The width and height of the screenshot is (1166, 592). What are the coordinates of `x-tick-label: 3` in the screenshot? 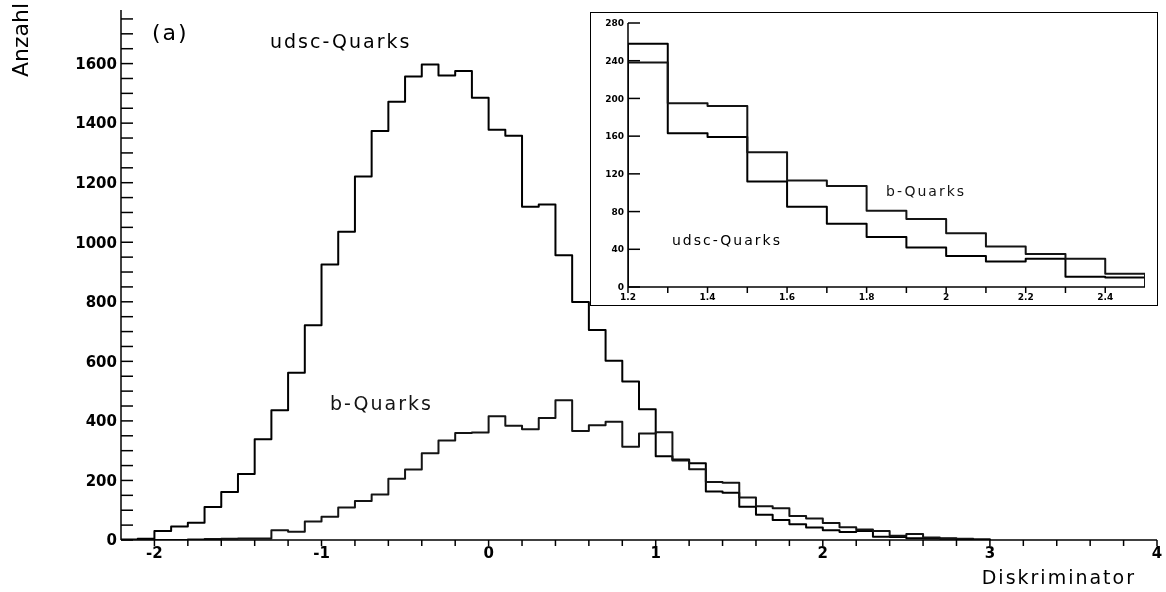 It's located at (990, 552).